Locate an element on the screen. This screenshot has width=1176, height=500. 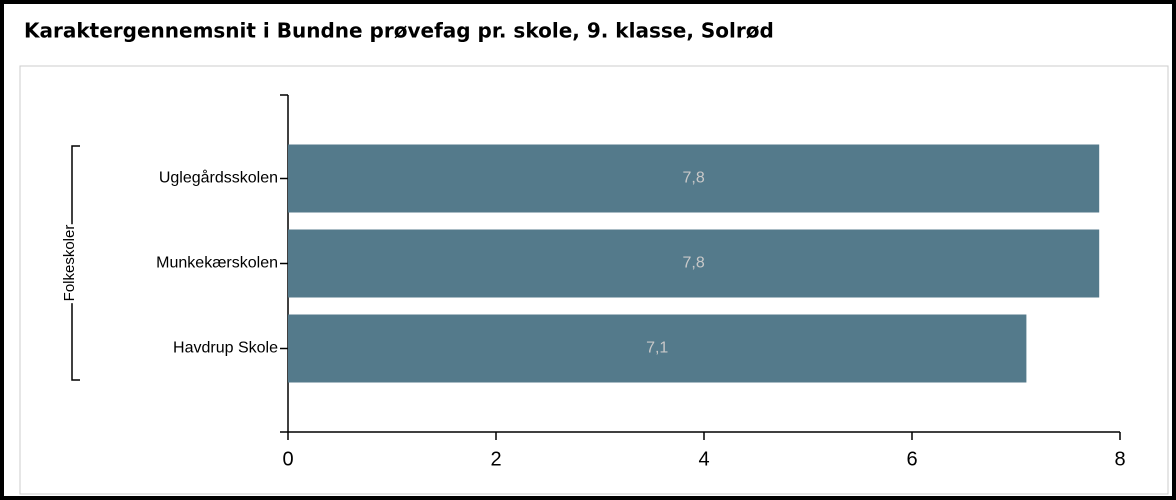
value-label: 7,1 is located at coordinates (657, 348).